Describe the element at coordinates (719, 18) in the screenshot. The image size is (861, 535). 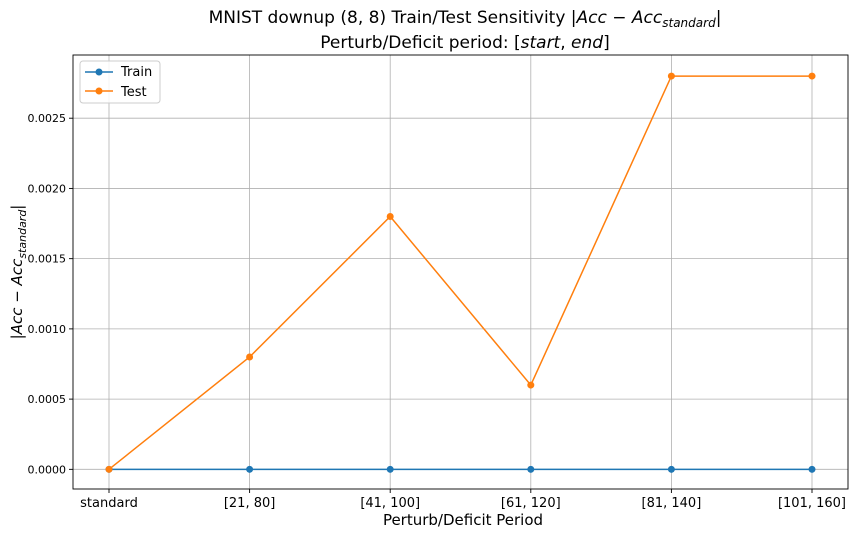
I see `title-bar: |` at that location.